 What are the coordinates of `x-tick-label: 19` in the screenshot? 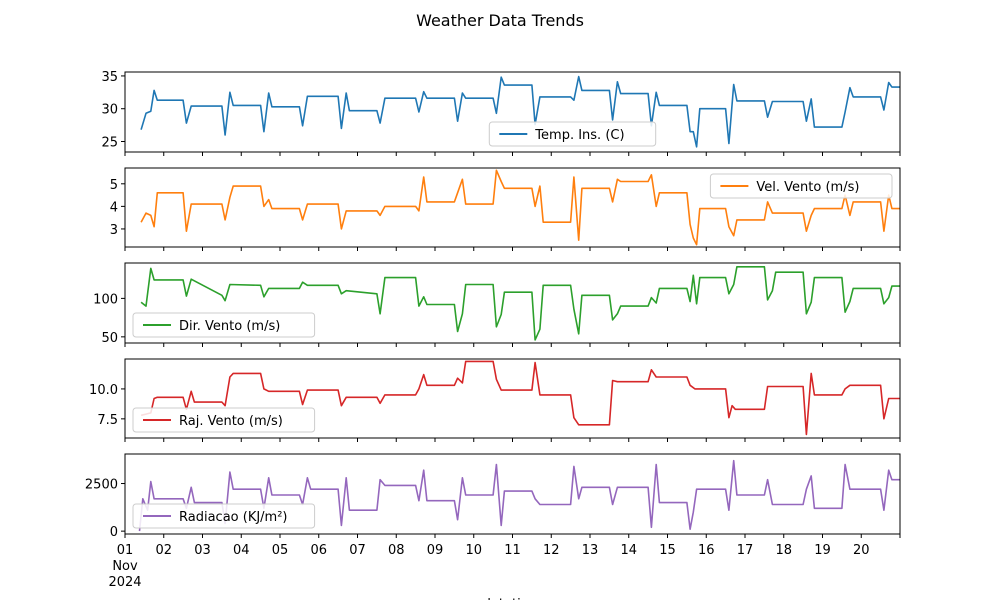 It's located at (822, 550).